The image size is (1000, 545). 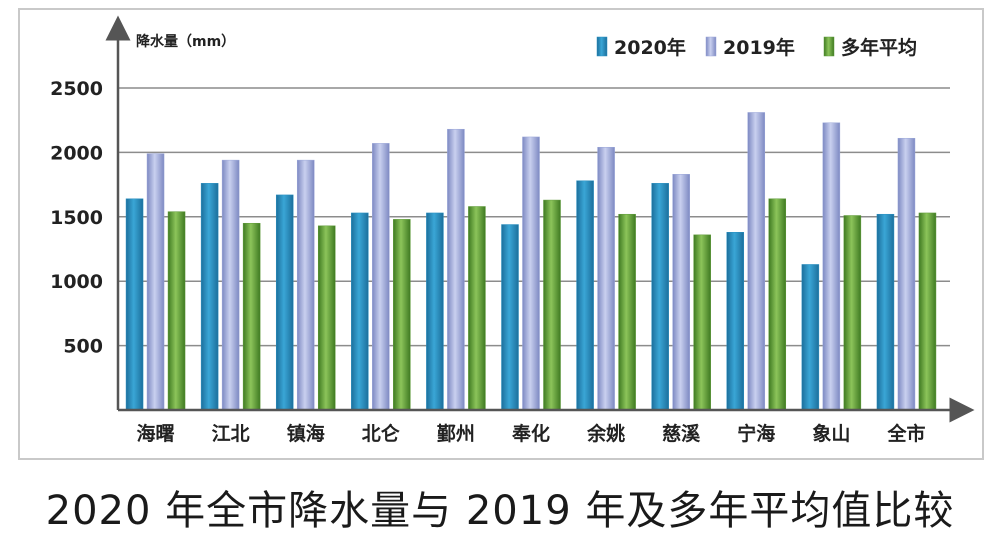 I want to click on chart-caption: 2020 年全市降水量与 2019 年及多年平均值比较, so click(x=500, y=511).